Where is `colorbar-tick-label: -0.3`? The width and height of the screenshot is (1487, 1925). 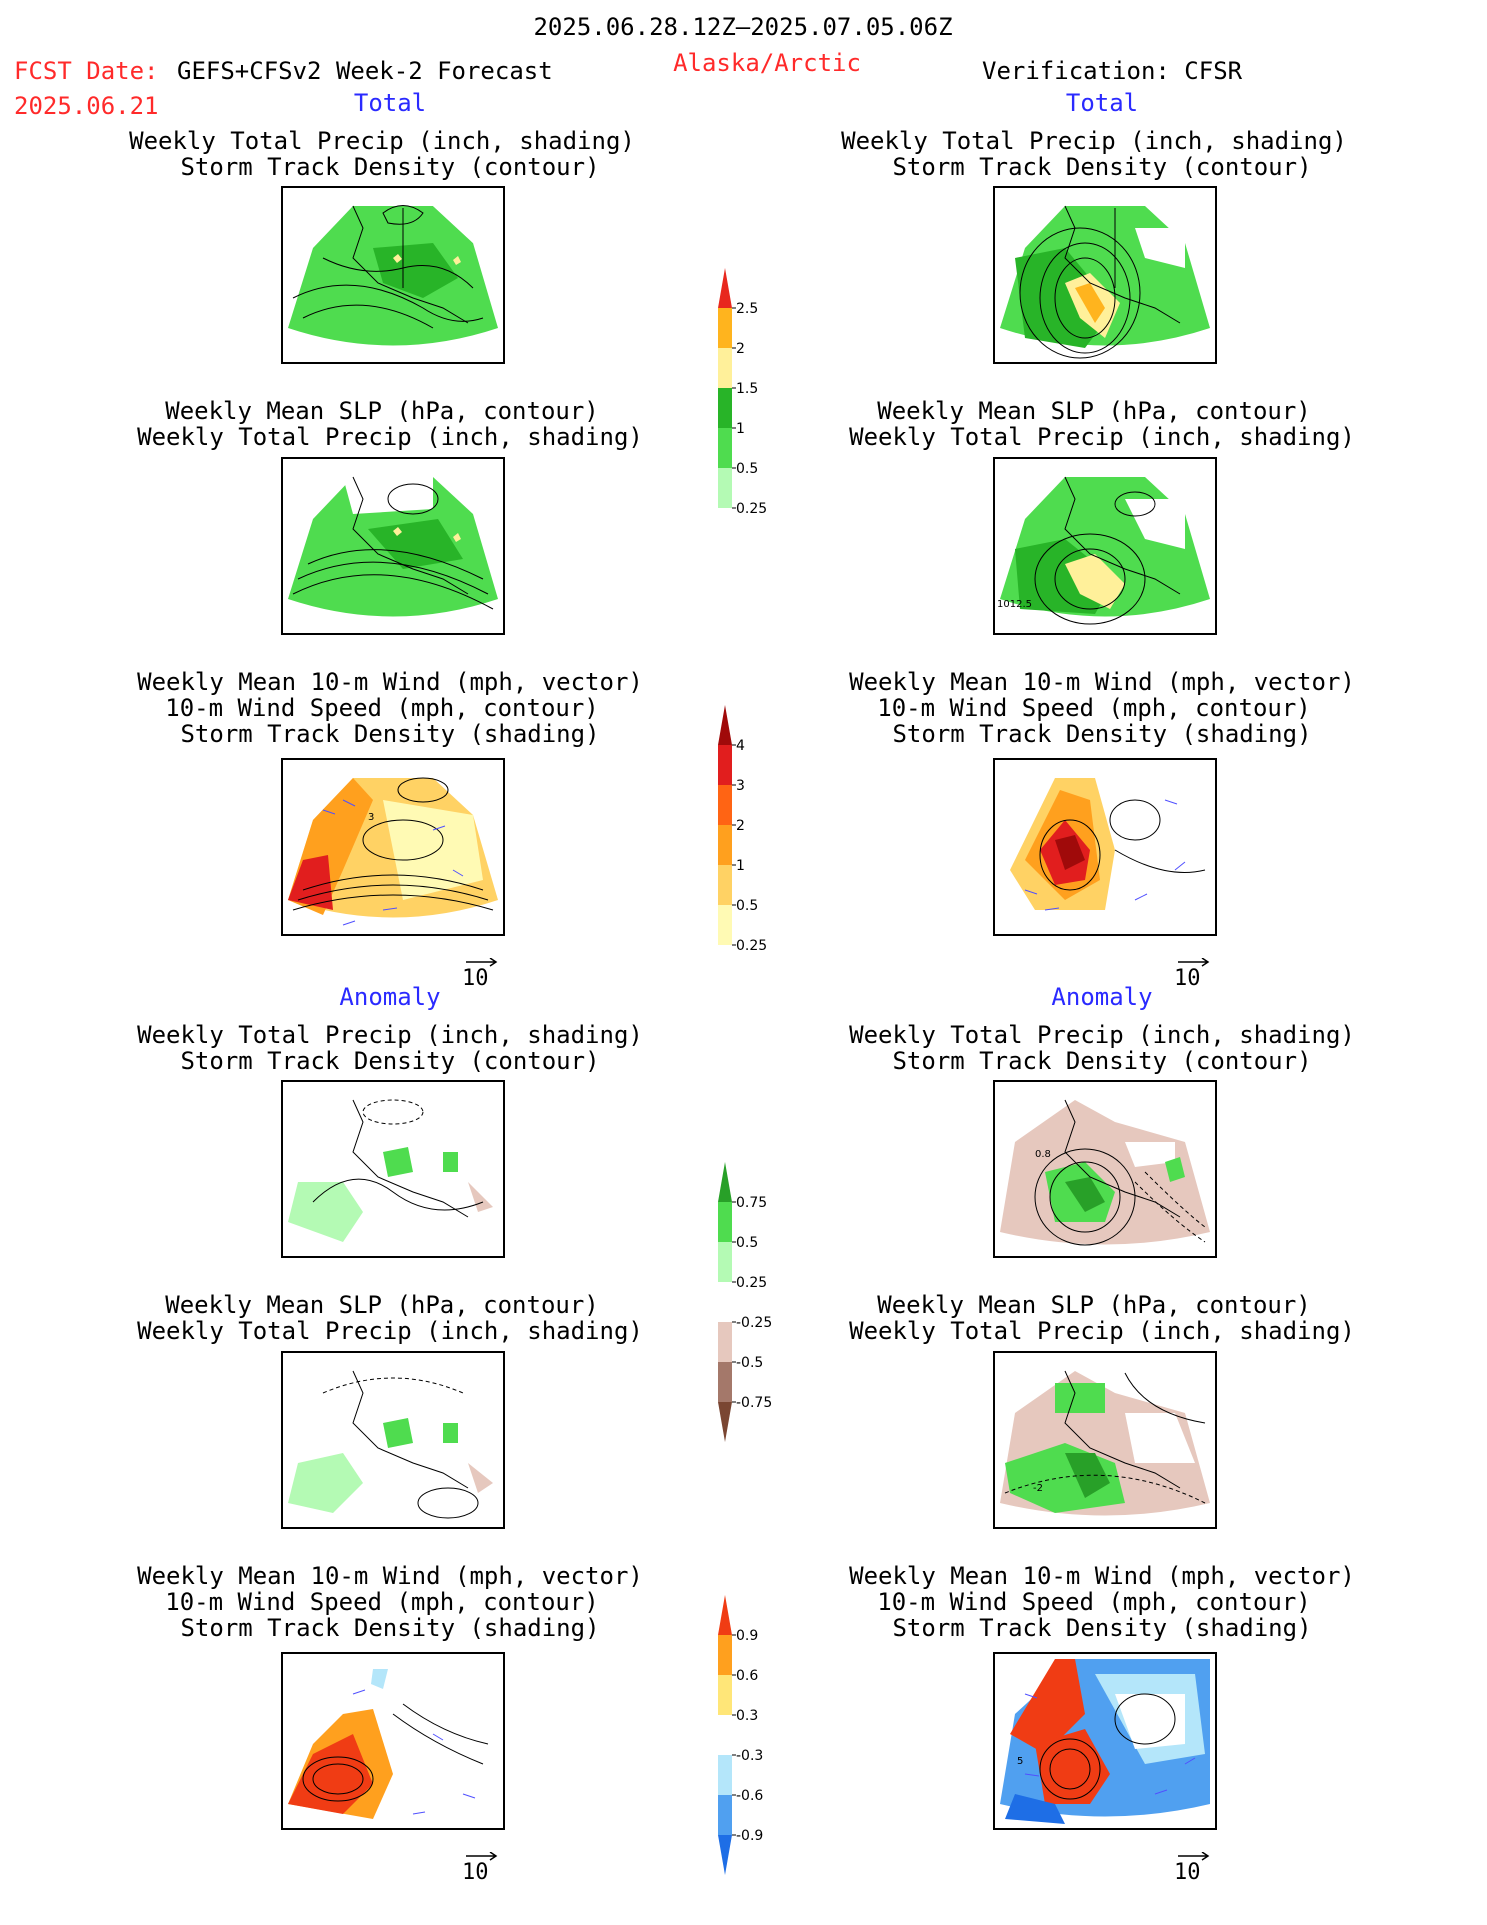 colorbar-tick-label: -0.3 is located at coordinates (749, 1756).